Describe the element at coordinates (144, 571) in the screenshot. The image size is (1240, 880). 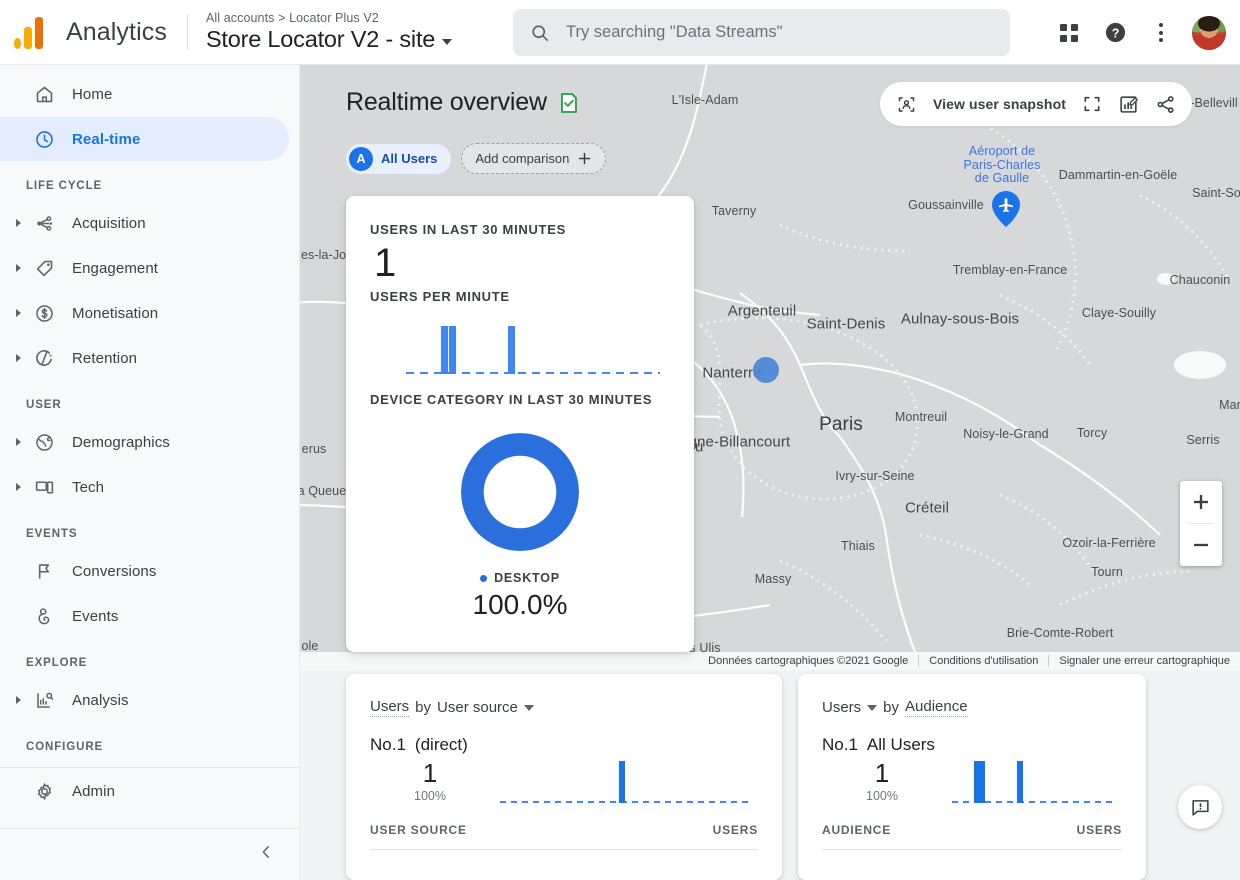
I see `sidebar-item-conversions: Conversions` at that location.